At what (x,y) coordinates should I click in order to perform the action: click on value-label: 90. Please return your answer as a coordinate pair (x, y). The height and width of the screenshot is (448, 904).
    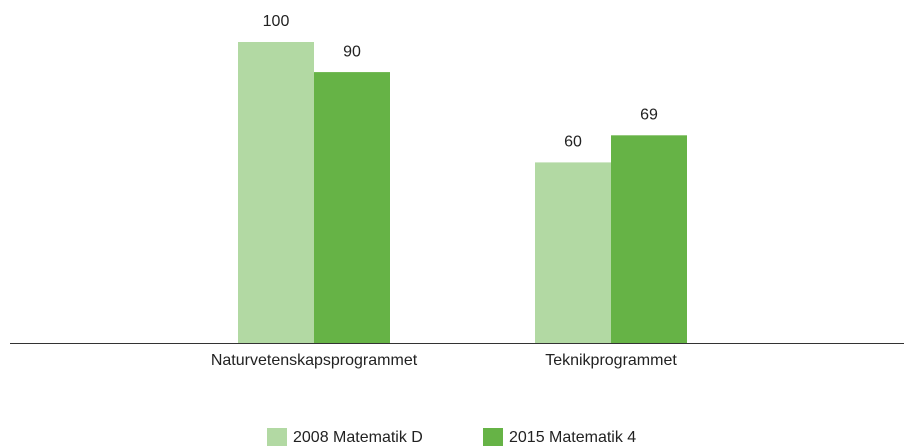
    Looking at the image, I should click on (352, 51).